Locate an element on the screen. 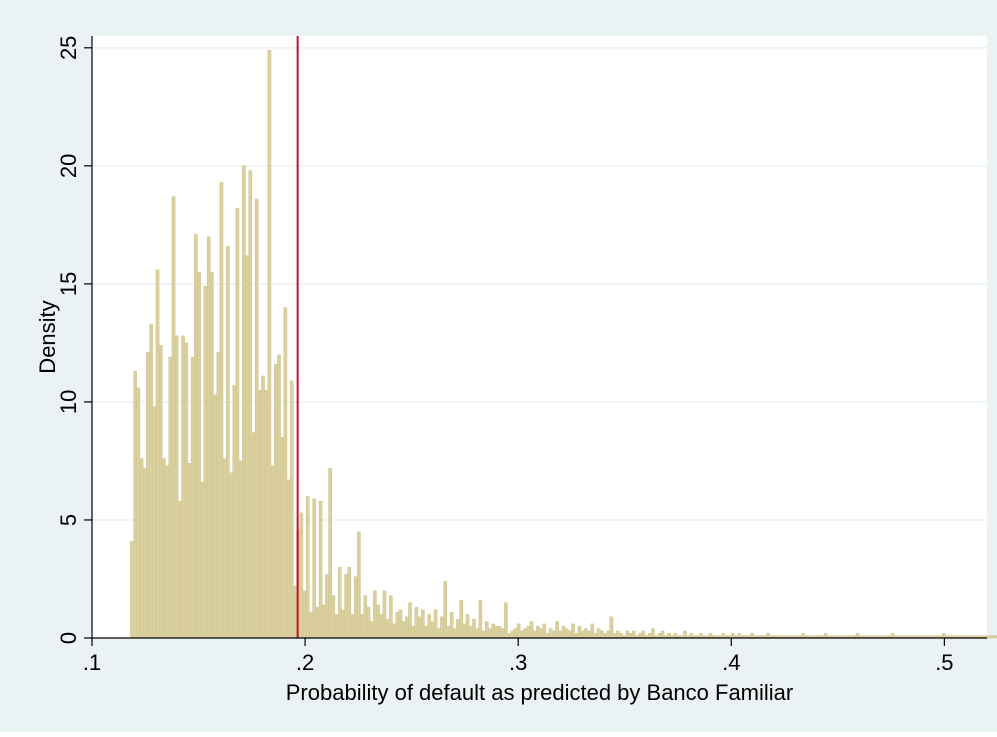 This screenshot has width=997, height=737. y-tick-label: 15 is located at coordinates (68, 284).